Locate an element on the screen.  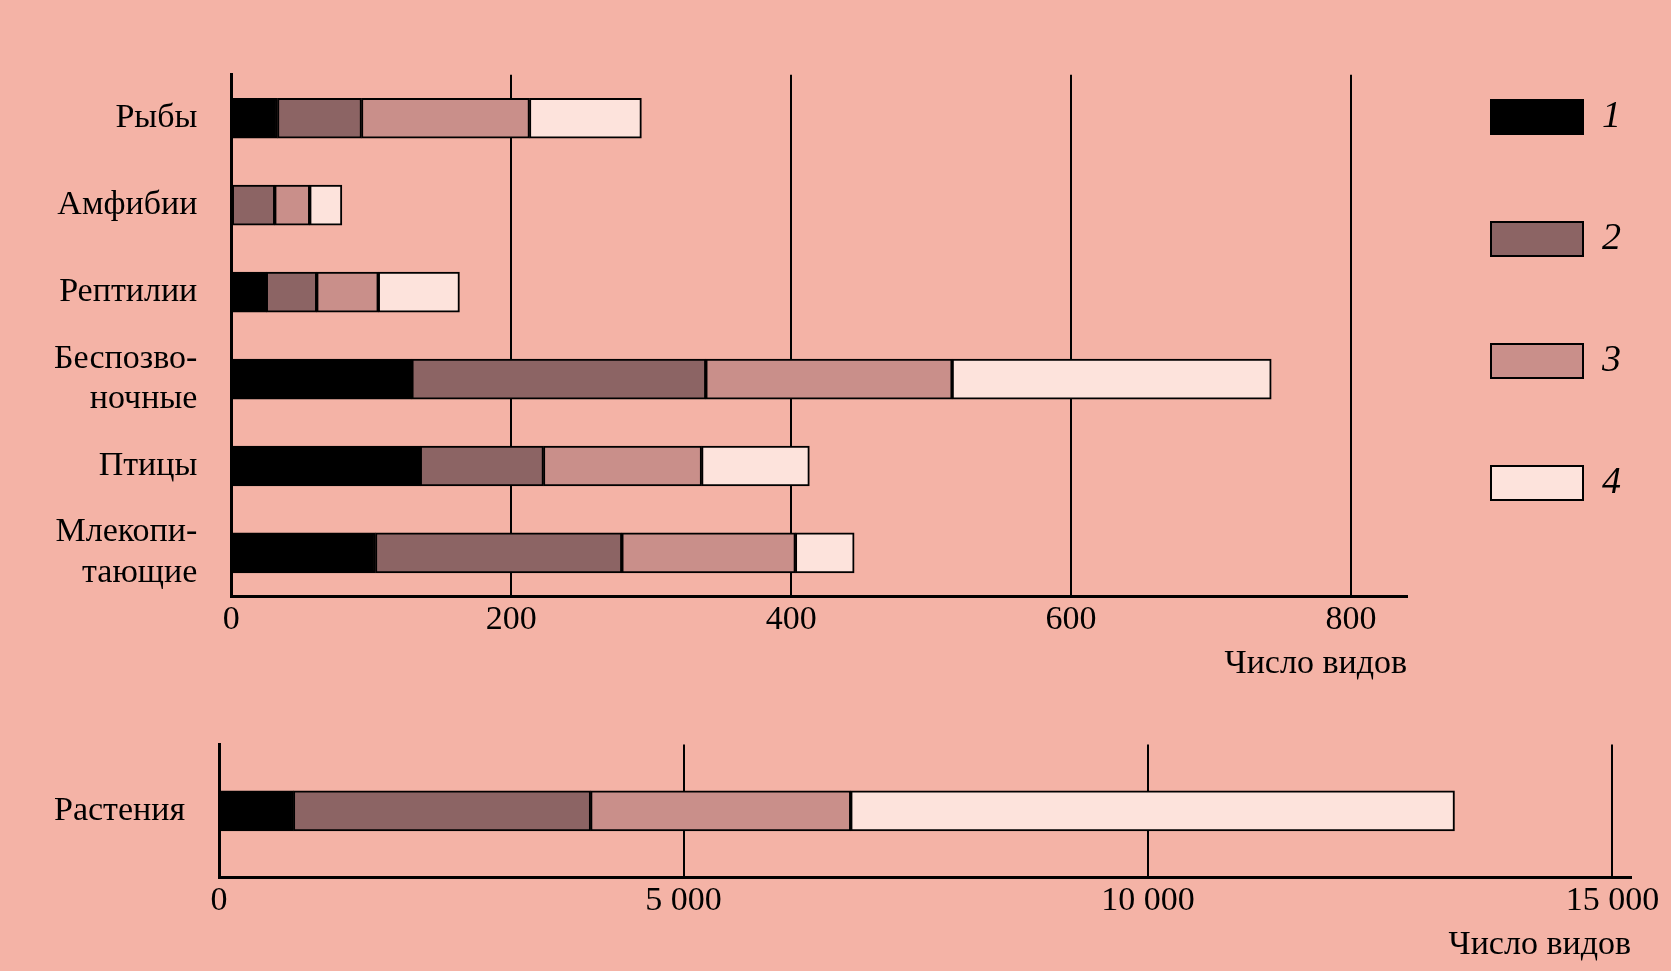
y-tick-label: Птицы is located at coordinates (148, 463).